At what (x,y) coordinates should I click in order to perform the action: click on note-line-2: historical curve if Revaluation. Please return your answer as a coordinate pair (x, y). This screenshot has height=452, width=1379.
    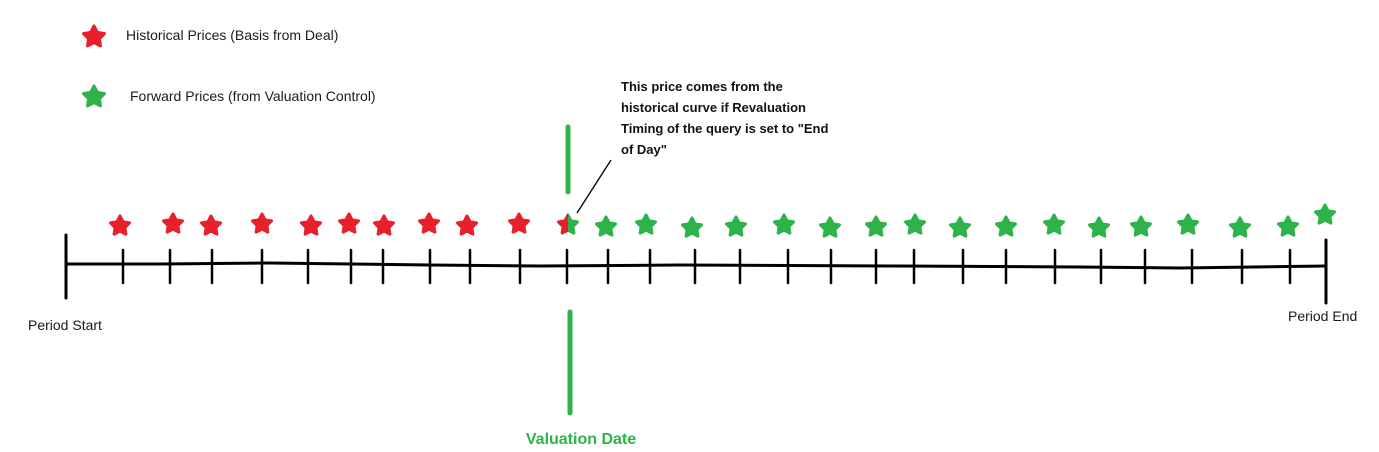
    Looking at the image, I should click on (713, 107).